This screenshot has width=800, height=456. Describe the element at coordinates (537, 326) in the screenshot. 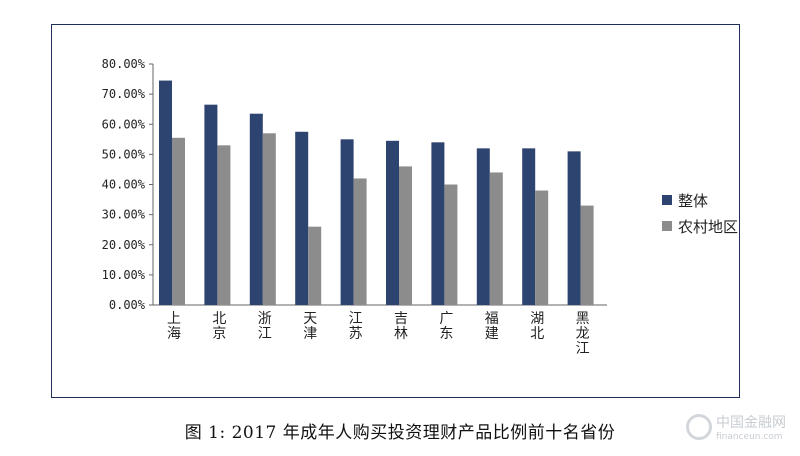

I see `x-tick-label: 湖北` at that location.